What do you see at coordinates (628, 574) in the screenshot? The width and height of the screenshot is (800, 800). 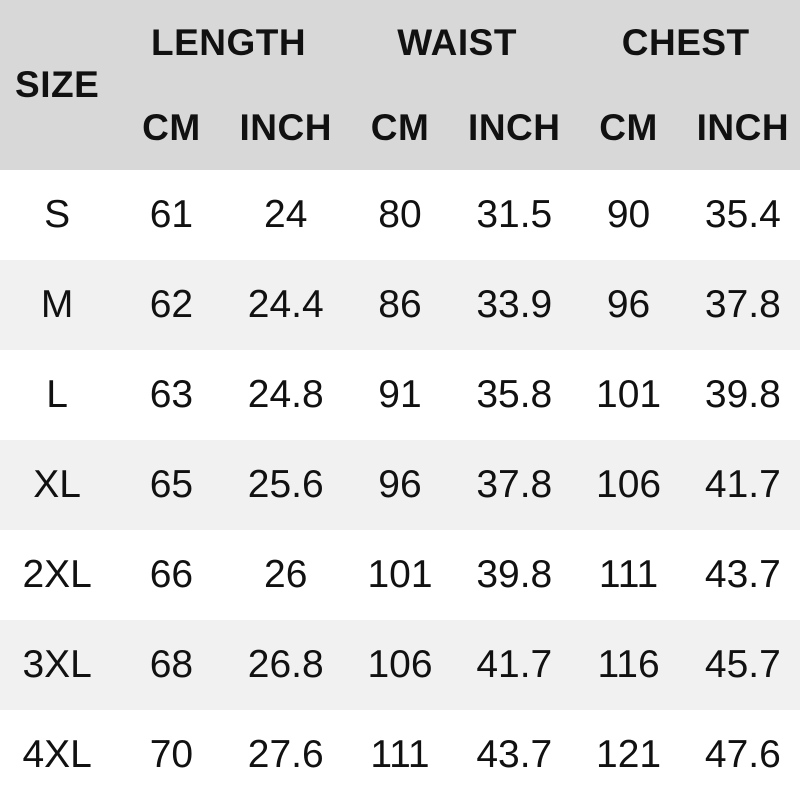 I see `chest-cm-value: 111` at bounding box center [628, 574].